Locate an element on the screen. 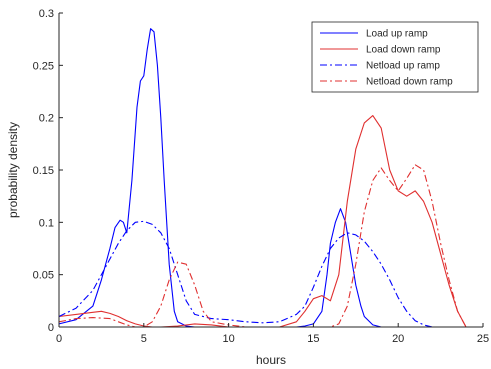  legend-label-4: Netload down ramp is located at coordinates (409, 82).